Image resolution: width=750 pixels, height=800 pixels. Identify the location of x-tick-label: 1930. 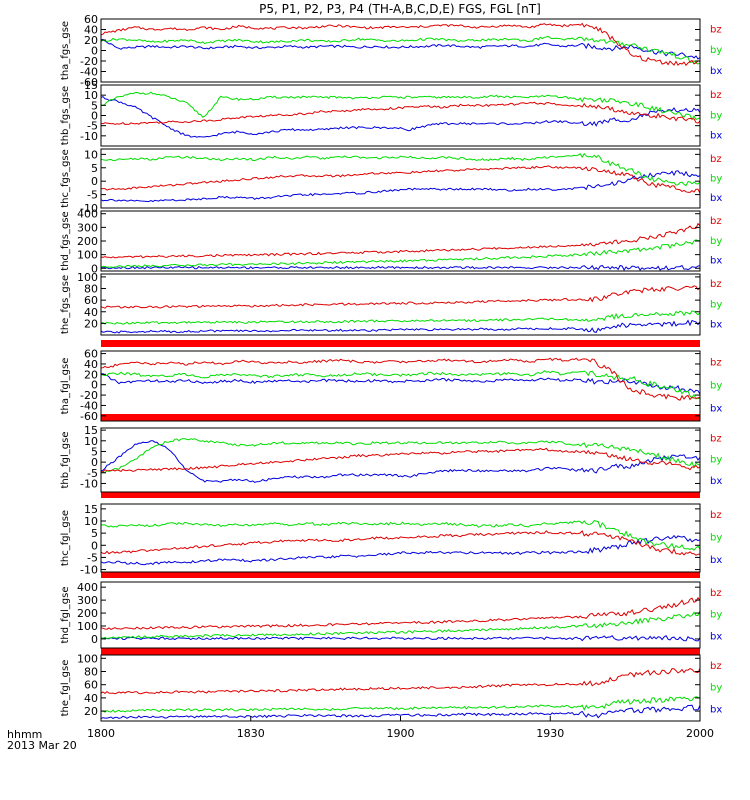
(550, 733).